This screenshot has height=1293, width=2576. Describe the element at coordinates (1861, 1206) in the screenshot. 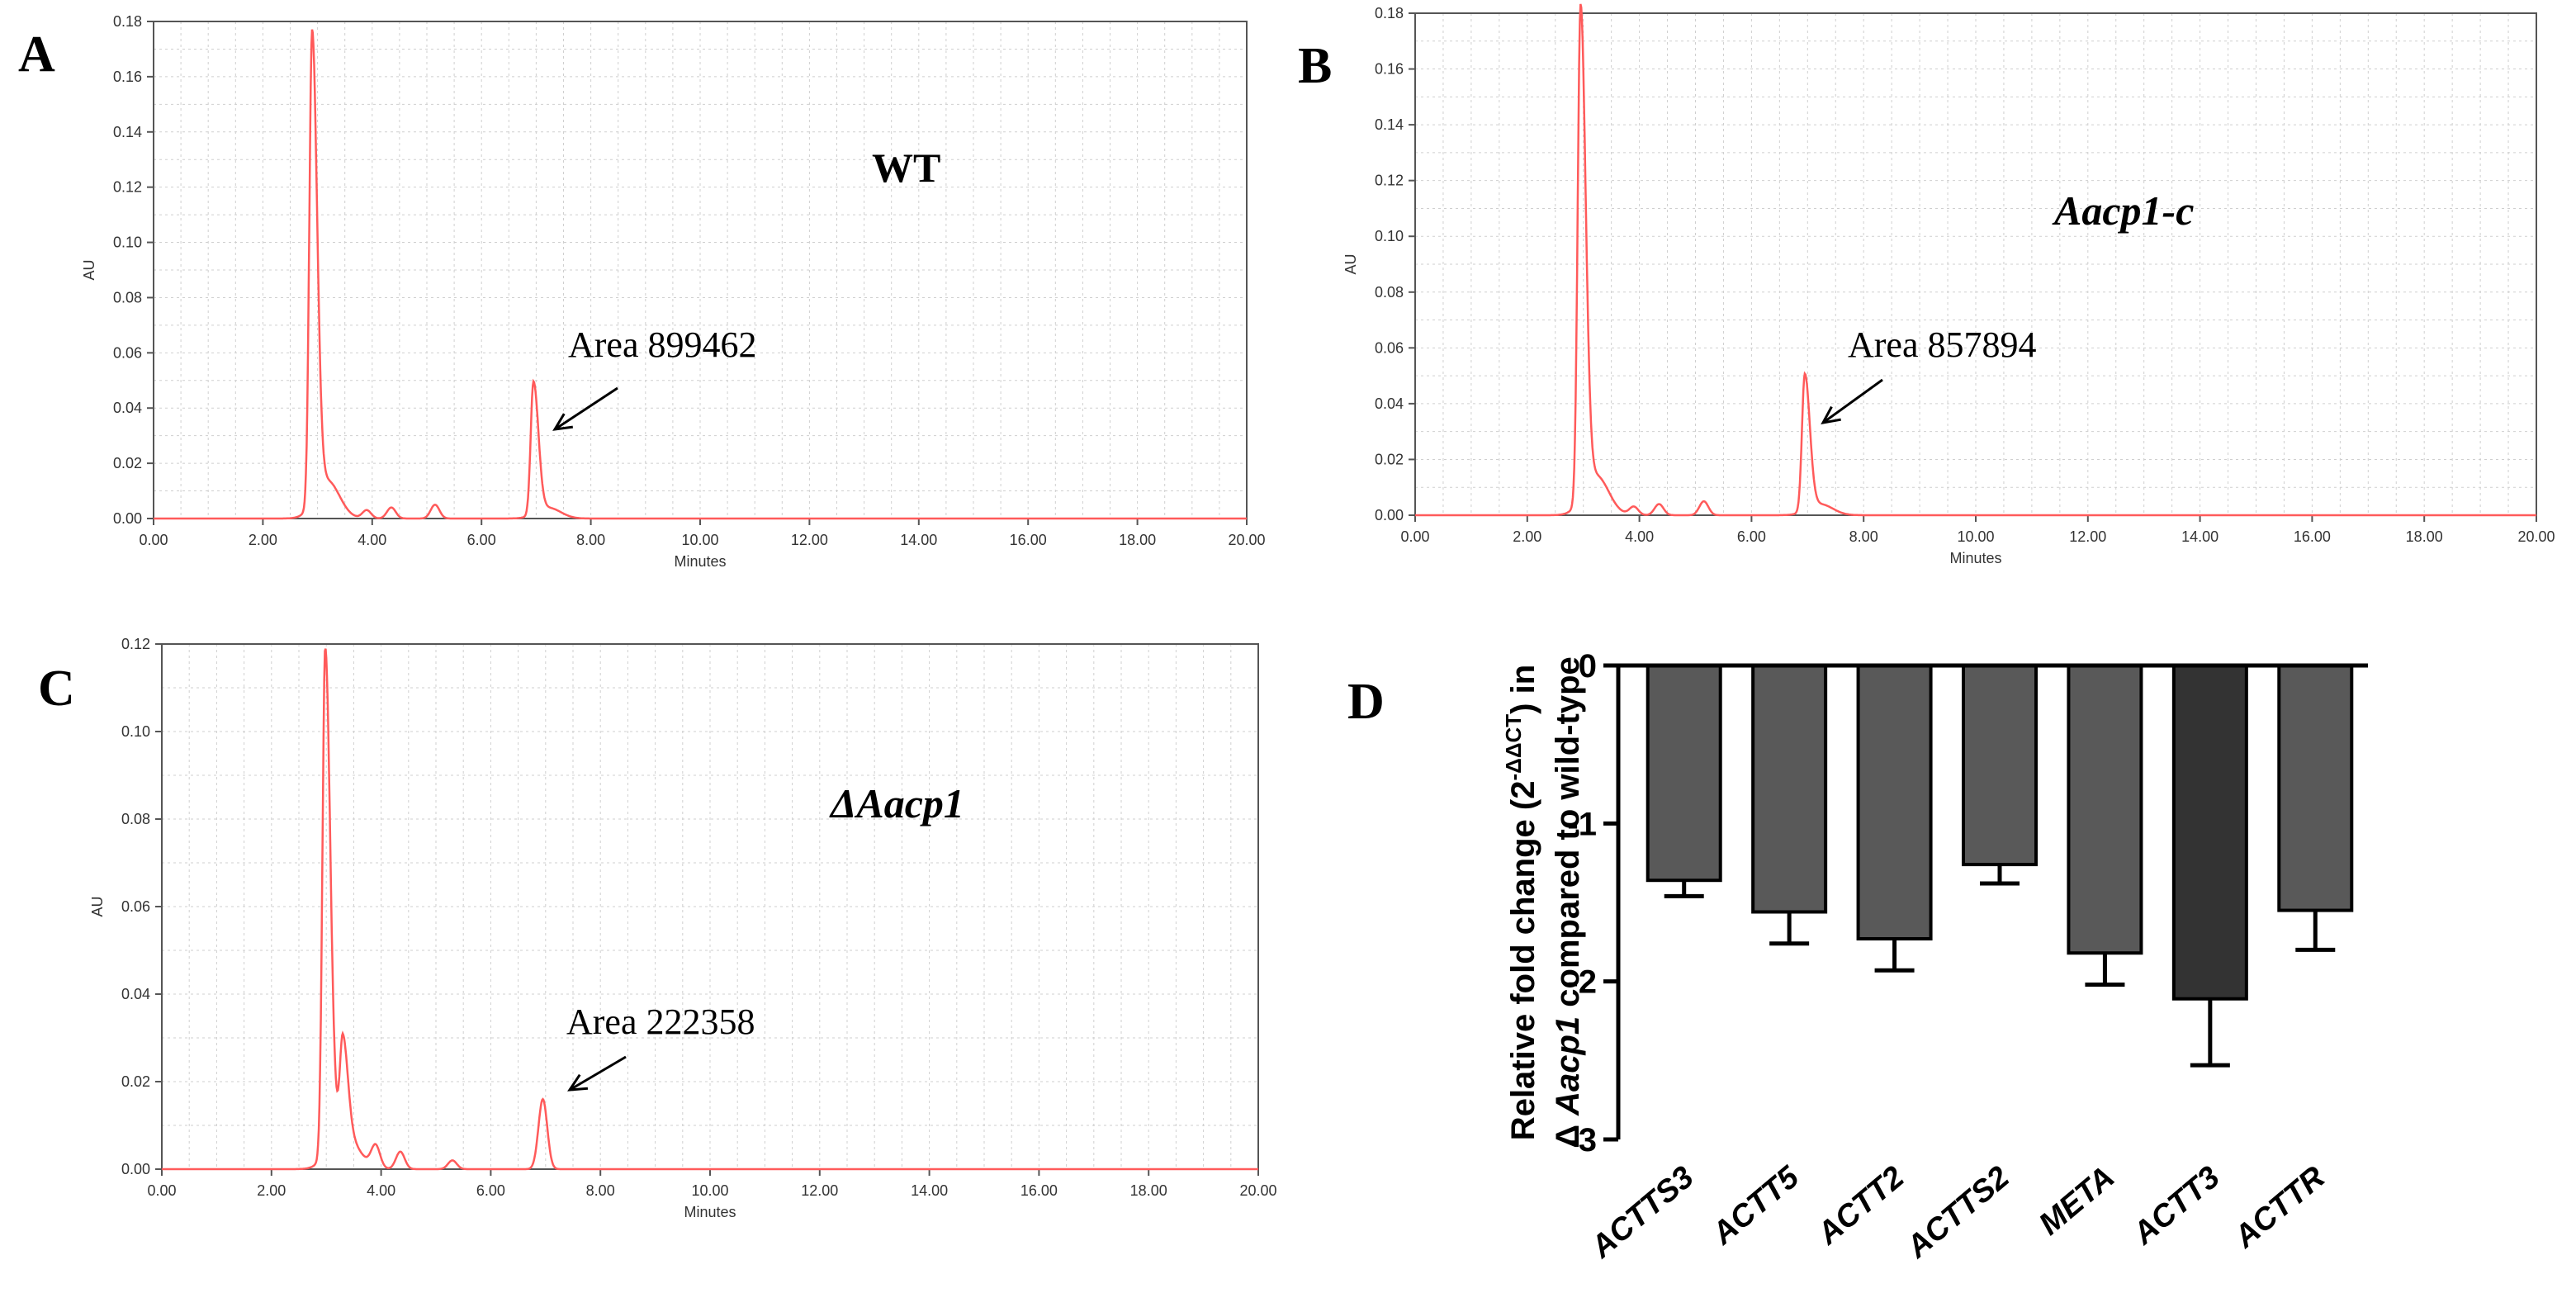

I see `category-label: ACTT2` at that location.